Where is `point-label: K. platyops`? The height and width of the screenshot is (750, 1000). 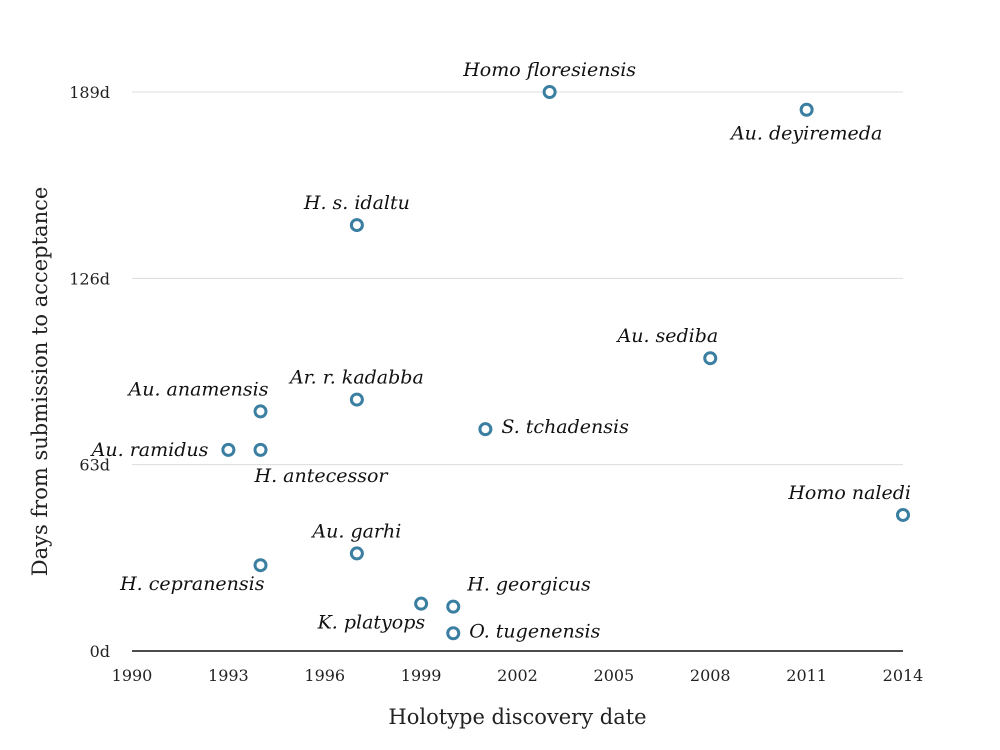
point-label: K. platyops is located at coordinates (371, 623).